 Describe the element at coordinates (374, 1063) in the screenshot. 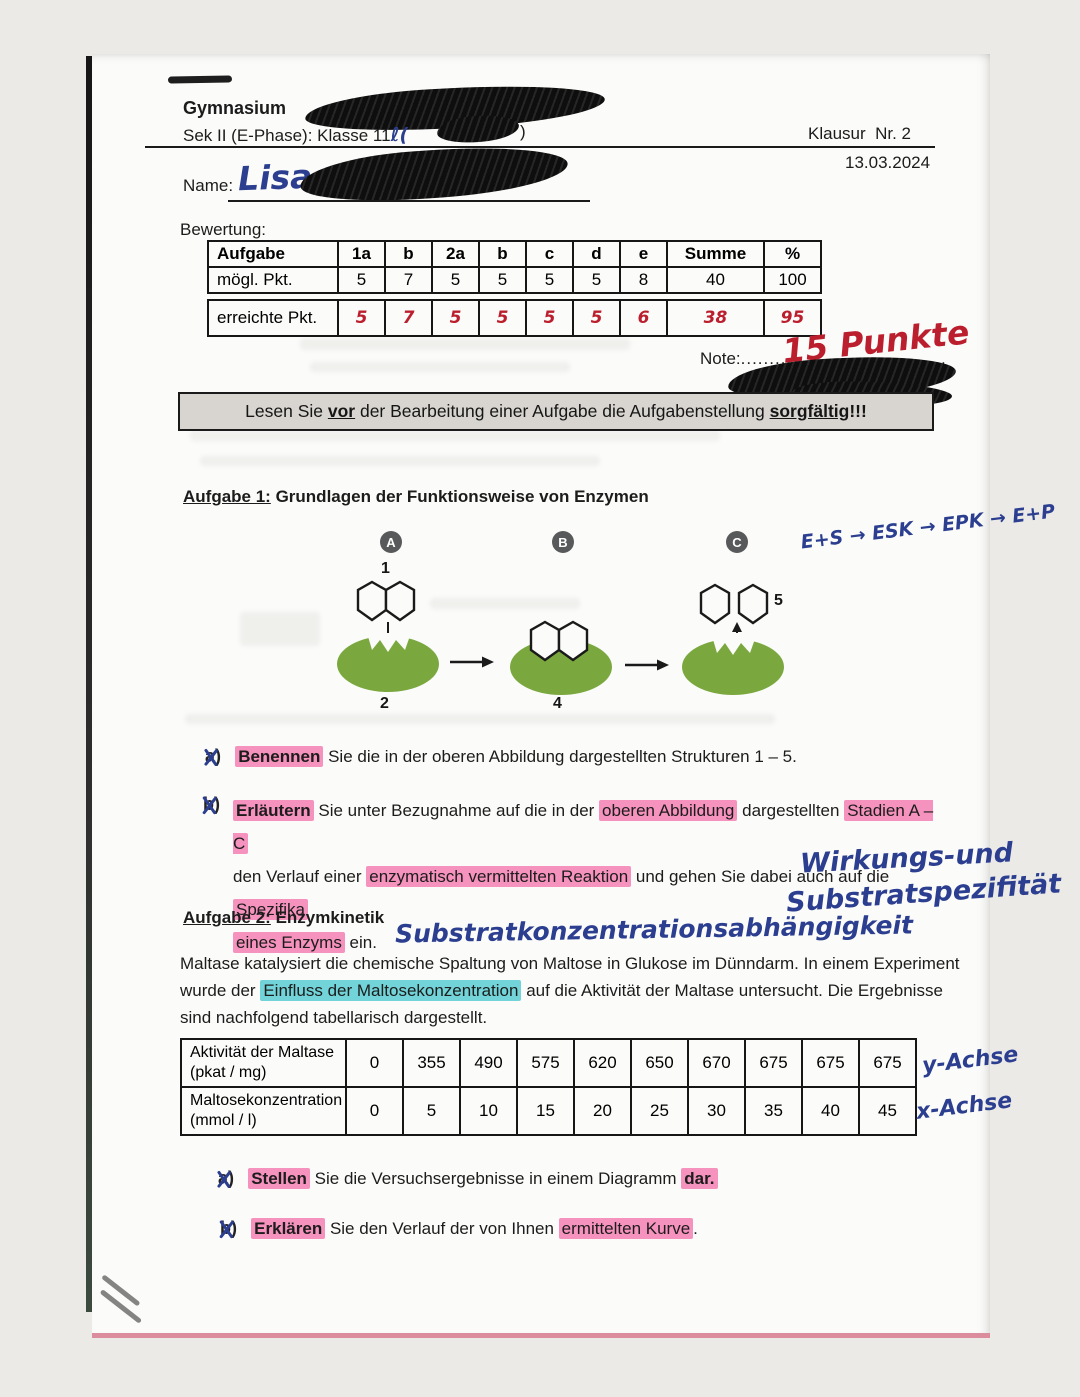

I see `activity-cell: 0` at that location.